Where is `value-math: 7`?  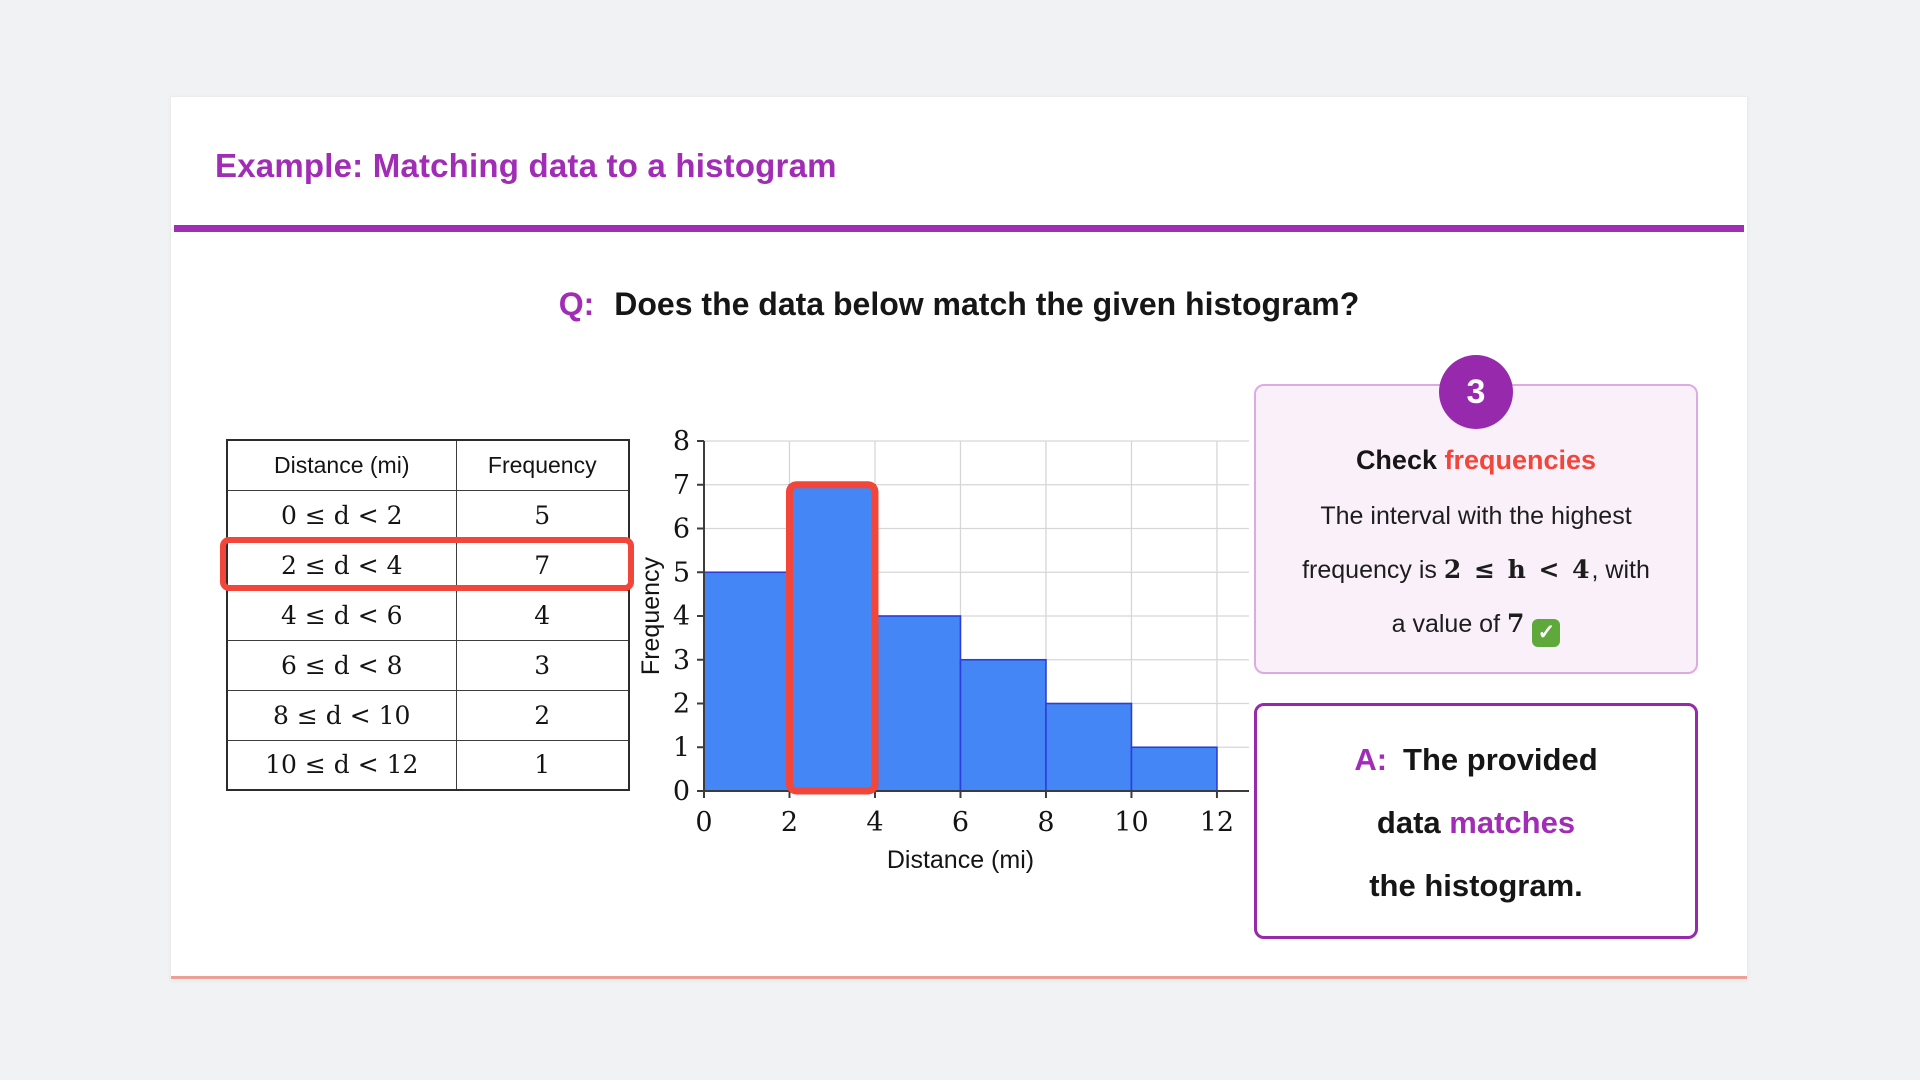
value-math: 7 is located at coordinates (1516, 623).